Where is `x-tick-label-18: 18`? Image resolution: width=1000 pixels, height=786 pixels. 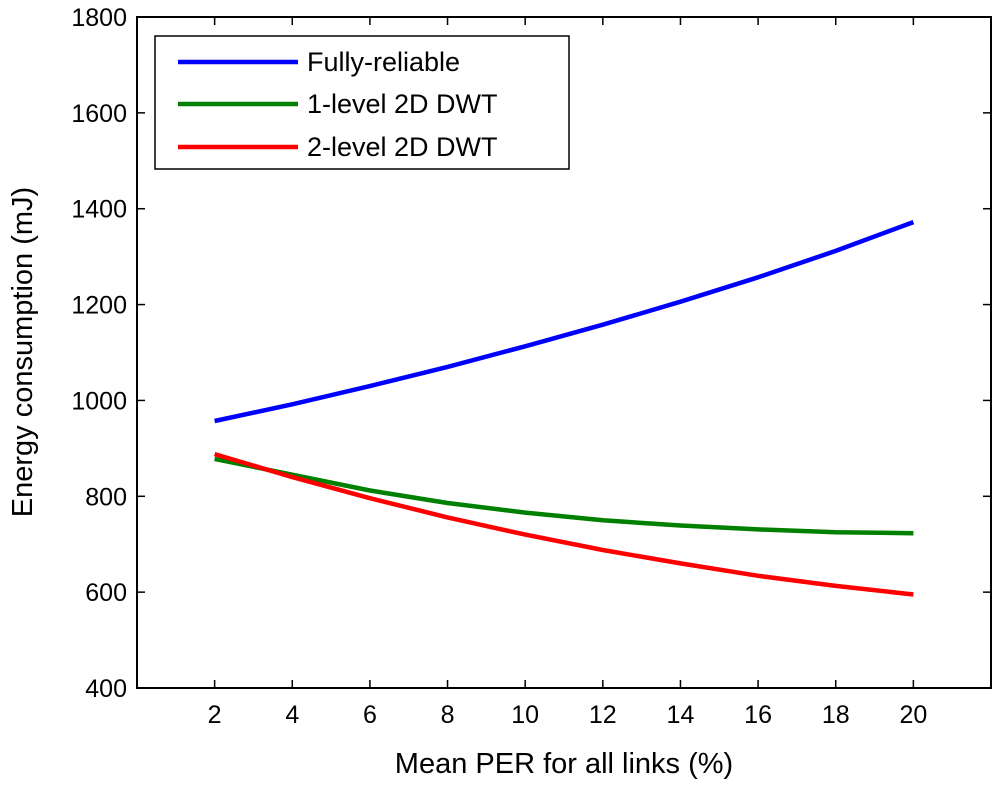 x-tick-label-18: 18 is located at coordinates (836, 715).